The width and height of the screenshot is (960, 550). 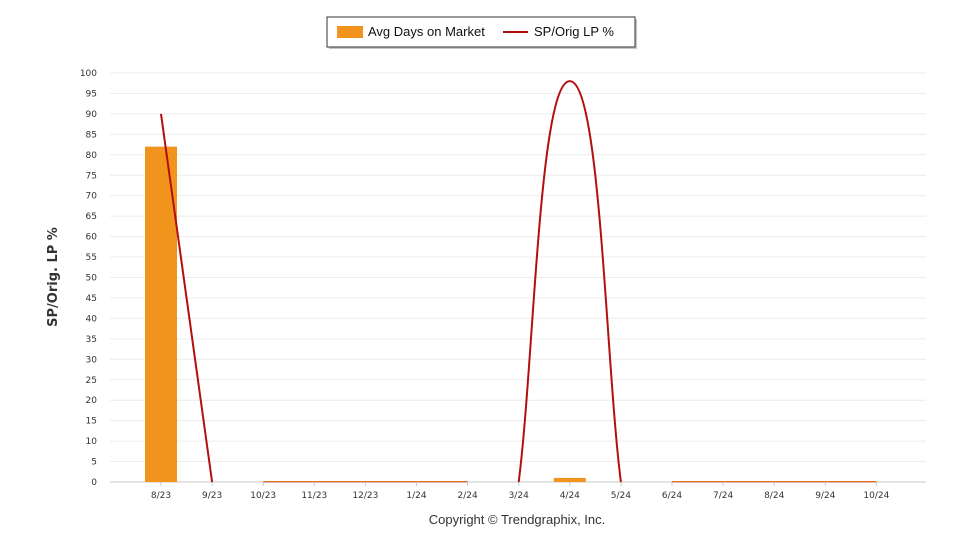 I want to click on y-tick-label: 20, so click(x=92, y=401).